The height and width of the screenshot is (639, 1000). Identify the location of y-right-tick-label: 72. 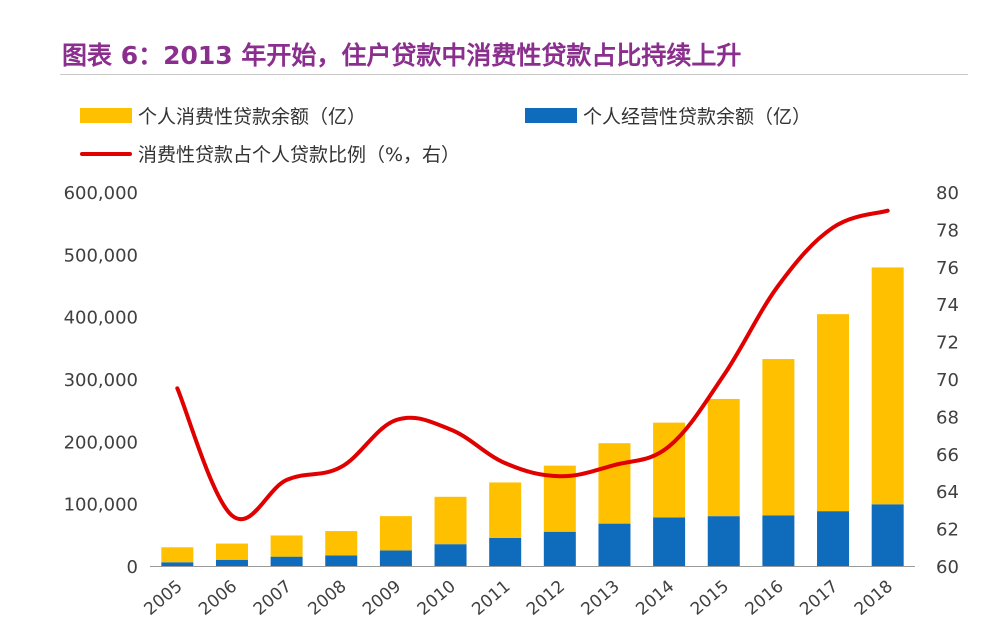
(947, 343).